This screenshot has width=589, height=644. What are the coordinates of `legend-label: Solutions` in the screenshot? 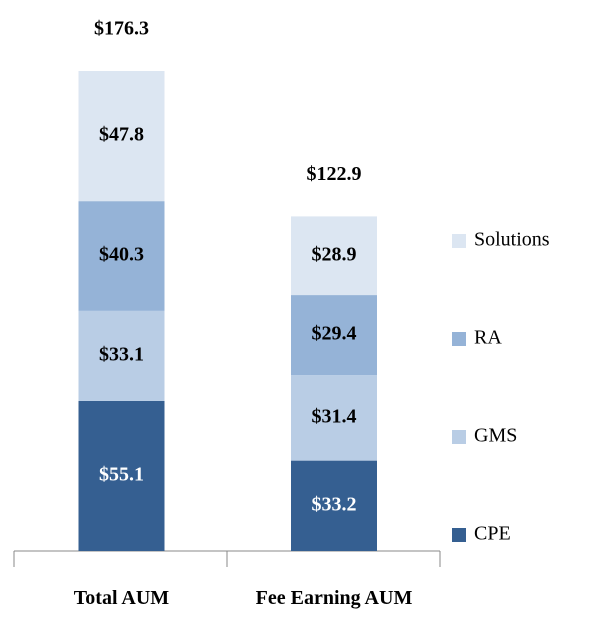 It's located at (512, 240).